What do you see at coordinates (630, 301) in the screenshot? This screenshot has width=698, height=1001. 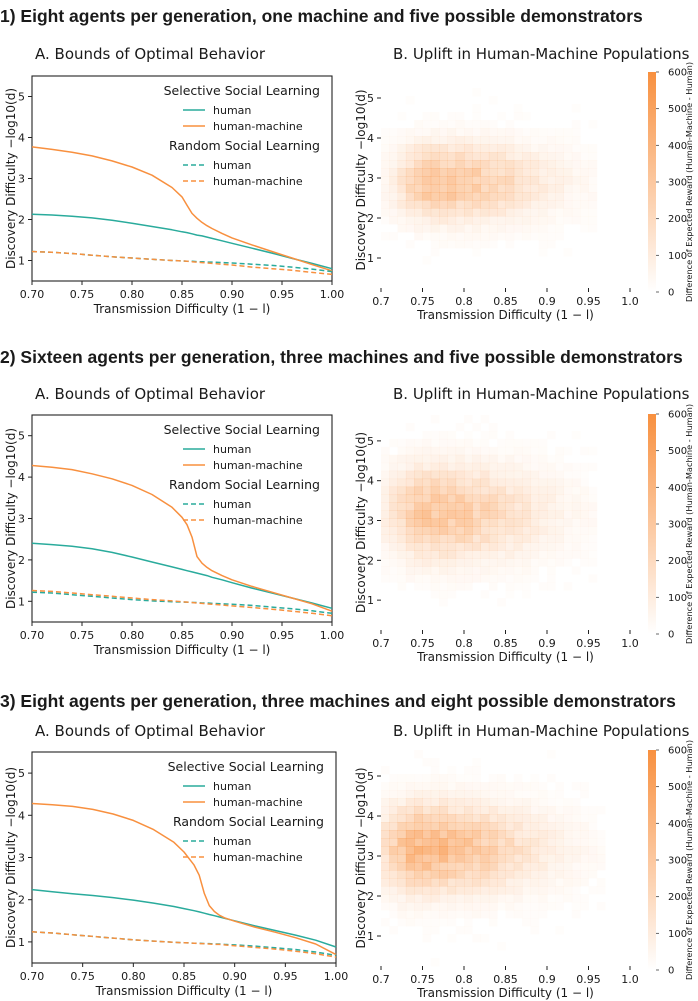 I see `x-tick-label: 1.0` at bounding box center [630, 301].